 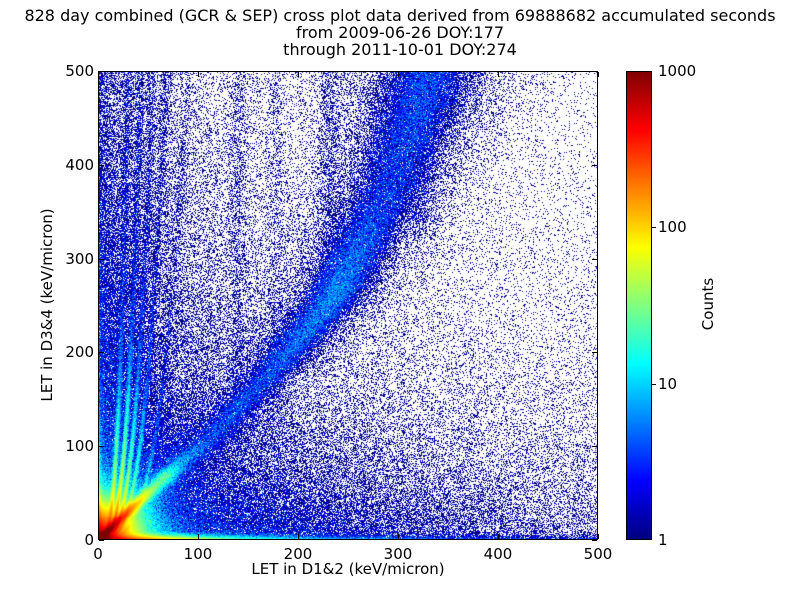 I want to click on y-tick-label: 100, so click(x=79, y=446).